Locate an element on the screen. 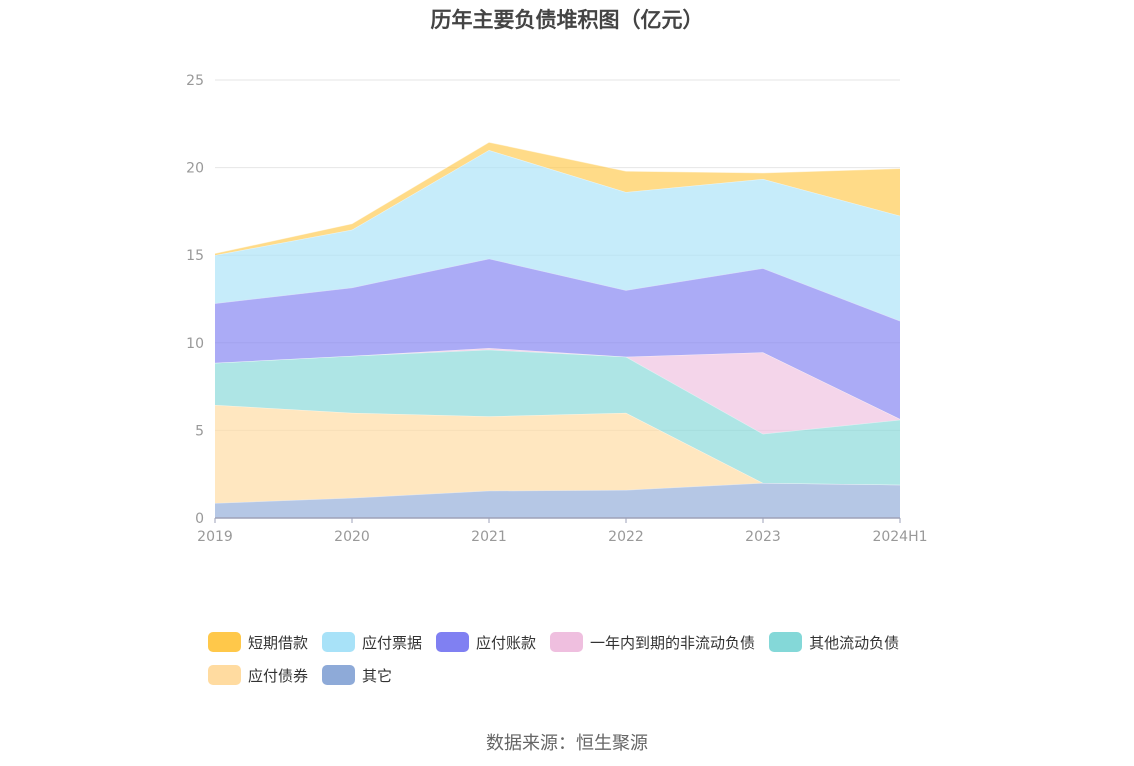 The width and height of the screenshot is (1134, 766). legend-item: 应付账款 is located at coordinates (486, 642).